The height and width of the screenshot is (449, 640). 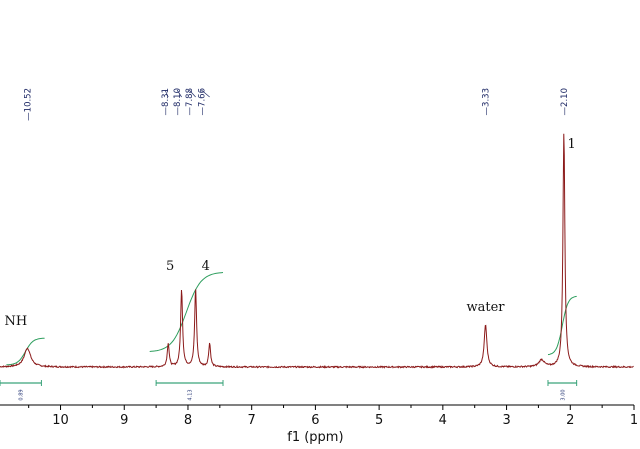 I want to click on peak-label: —7.88, so click(x=190, y=101).